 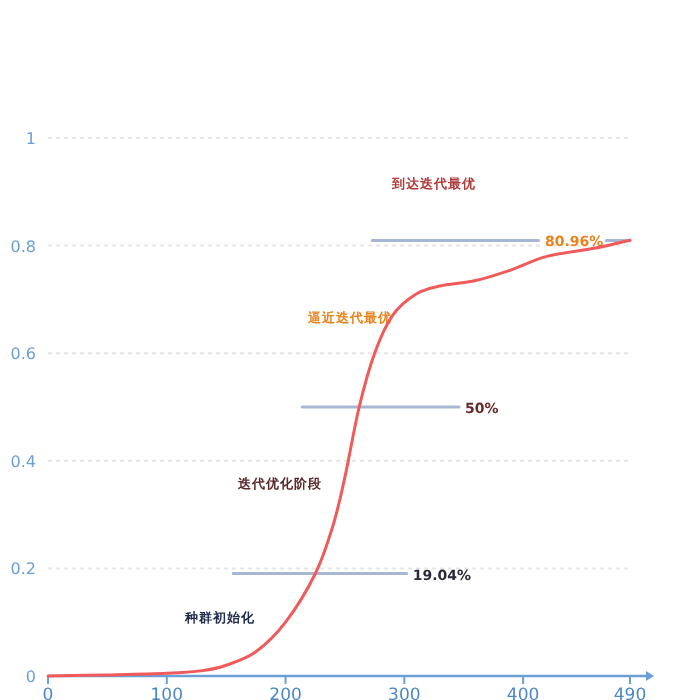 What do you see at coordinates (23, 246) in the screenshot?
I see `y-tick-label: 0.8` at bounding box center [23, 246].